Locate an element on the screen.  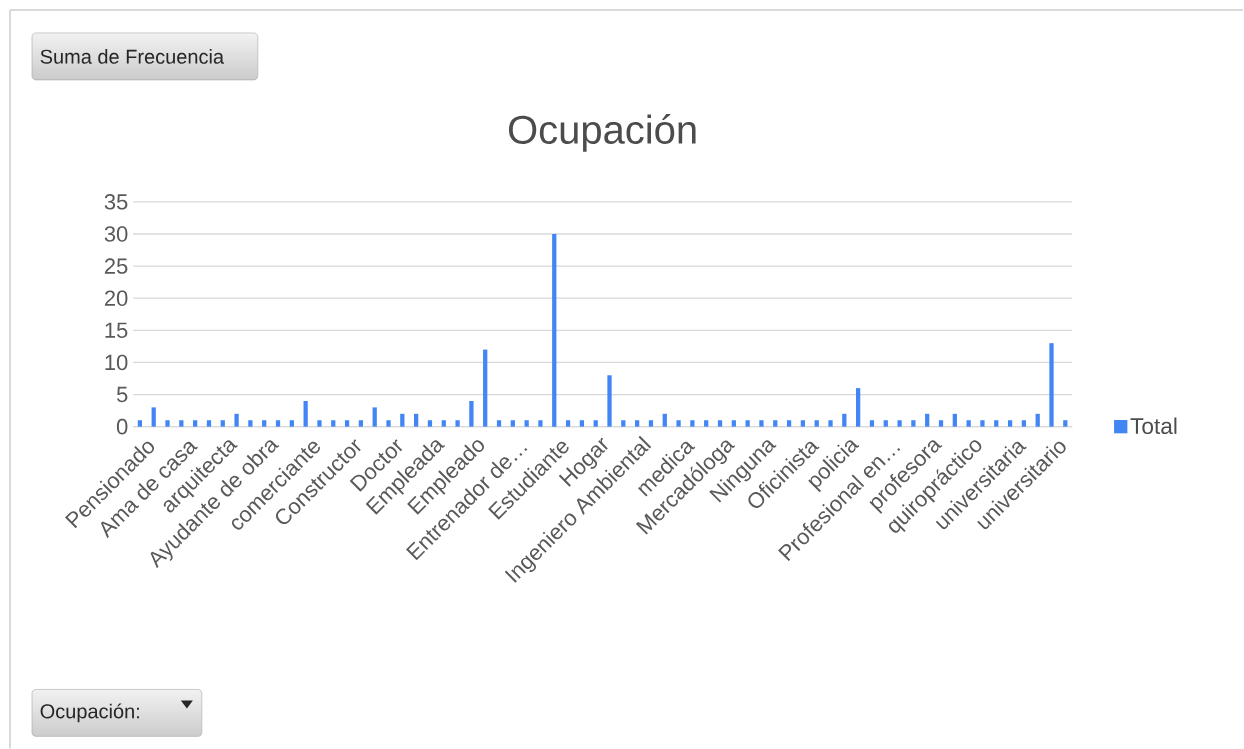
y-tick-label: 20 is located at coordinates (116, 298).